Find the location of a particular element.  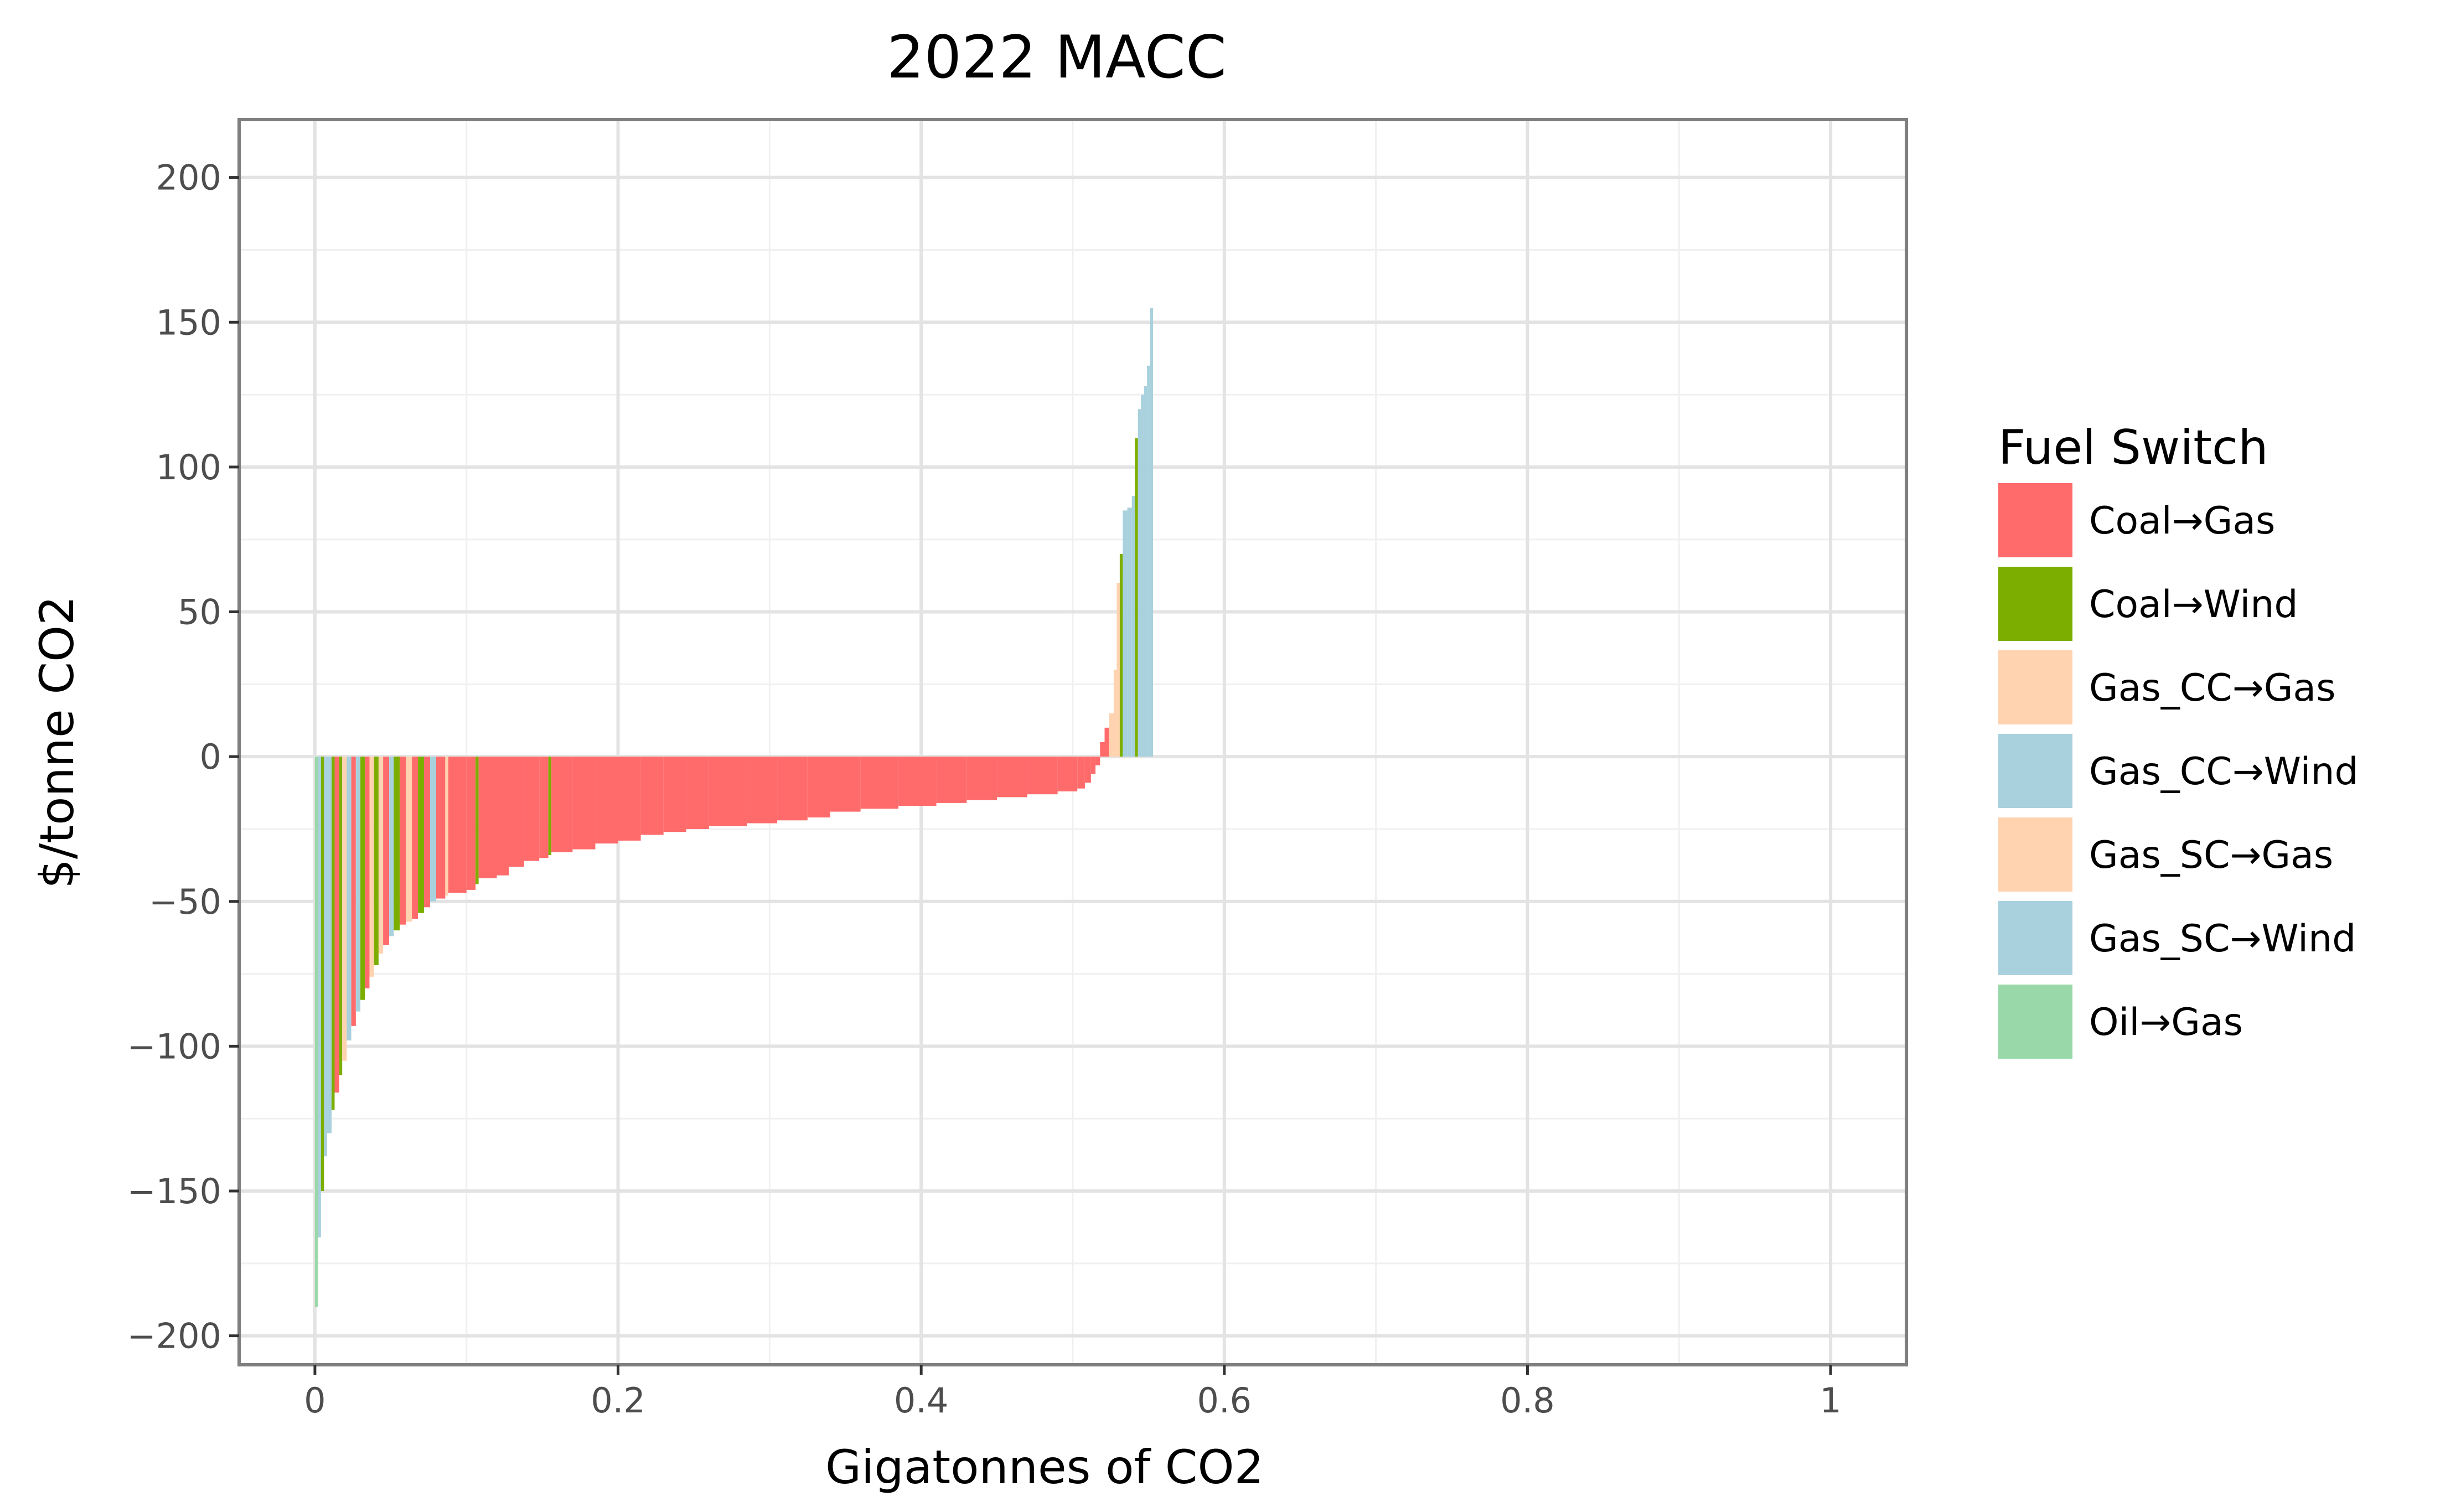

legend-label: Gas_SC→Gas is located at coordinates (2211, 855).